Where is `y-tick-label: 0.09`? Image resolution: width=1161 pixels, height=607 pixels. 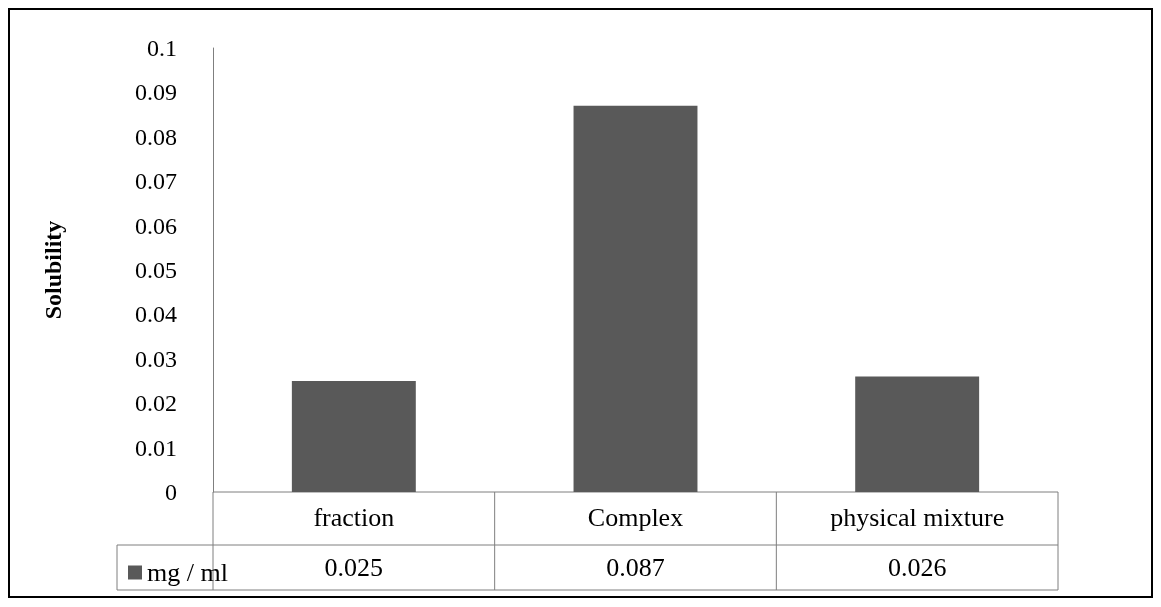 y-tick-label: 0.09 is located at coordinates (156, 92).